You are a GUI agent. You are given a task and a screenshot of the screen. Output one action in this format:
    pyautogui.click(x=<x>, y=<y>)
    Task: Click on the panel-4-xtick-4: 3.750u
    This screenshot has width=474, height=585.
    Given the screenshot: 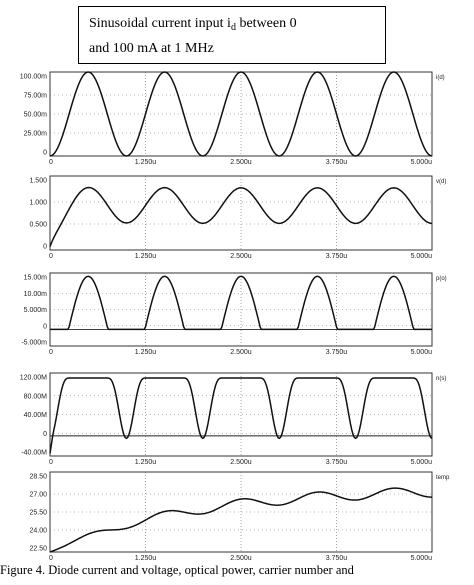 What is the action you would take?
    pyautogui.click(x=337, y=462)
    